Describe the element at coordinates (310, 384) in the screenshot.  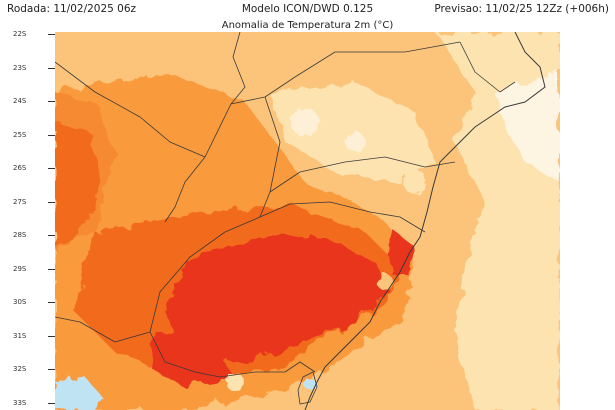
I see `lagoon-cold-spot` at that location.